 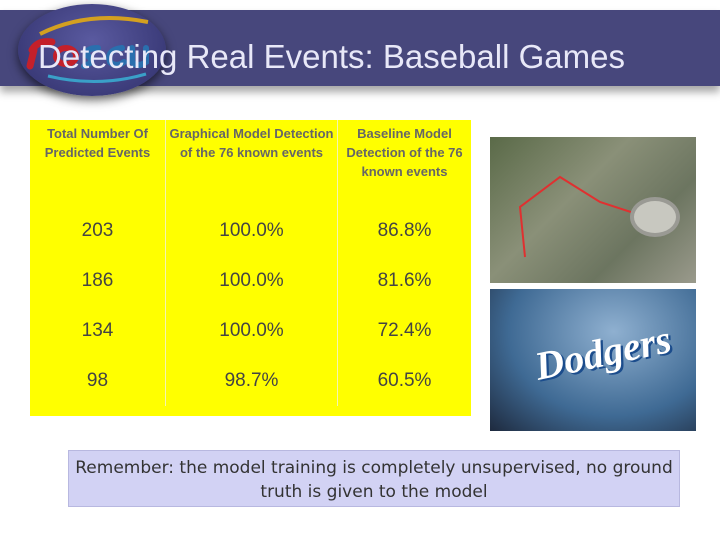 What do you see at coordinates (404, 330) in the screenshot?
I see `table-cell: 72.4%` at bounding box center [404, 330].